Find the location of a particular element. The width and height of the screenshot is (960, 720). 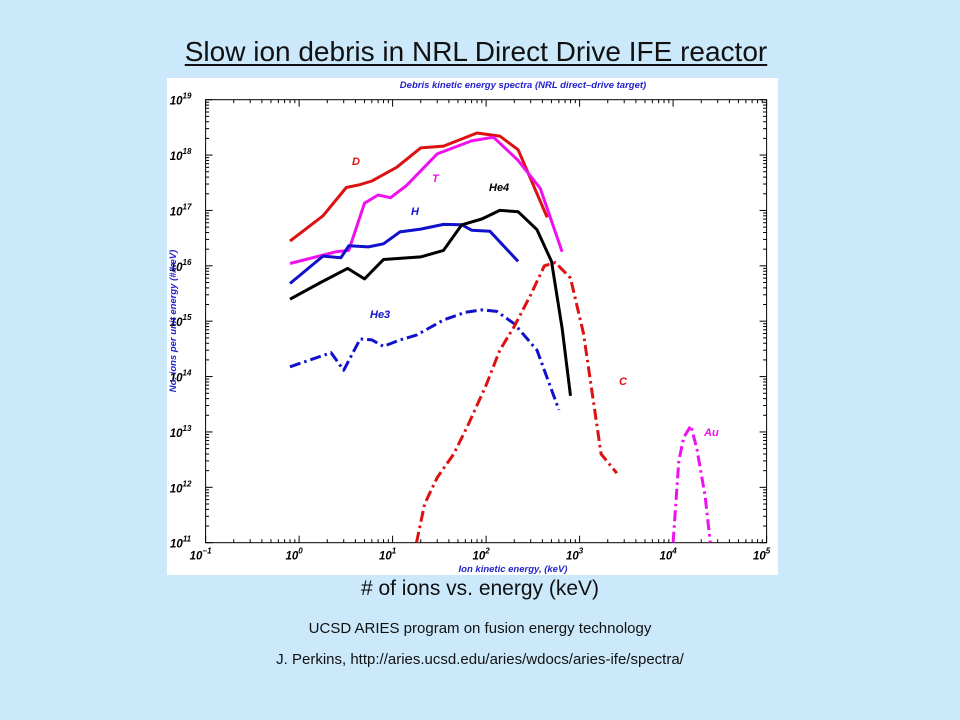

series-line-au is located at coordinates (691, 483).